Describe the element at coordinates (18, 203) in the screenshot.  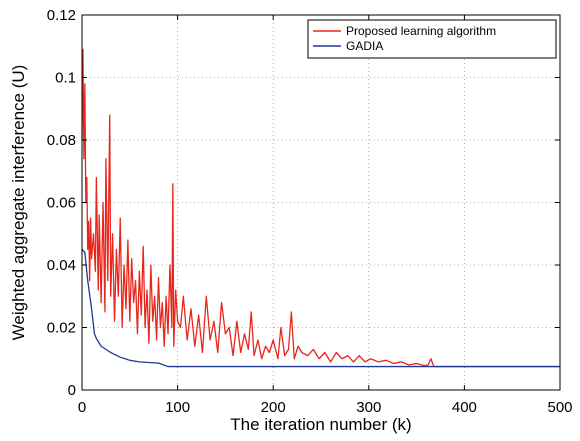
I see `y-axis-label: Weighted aggregate interference (U)` at that location.